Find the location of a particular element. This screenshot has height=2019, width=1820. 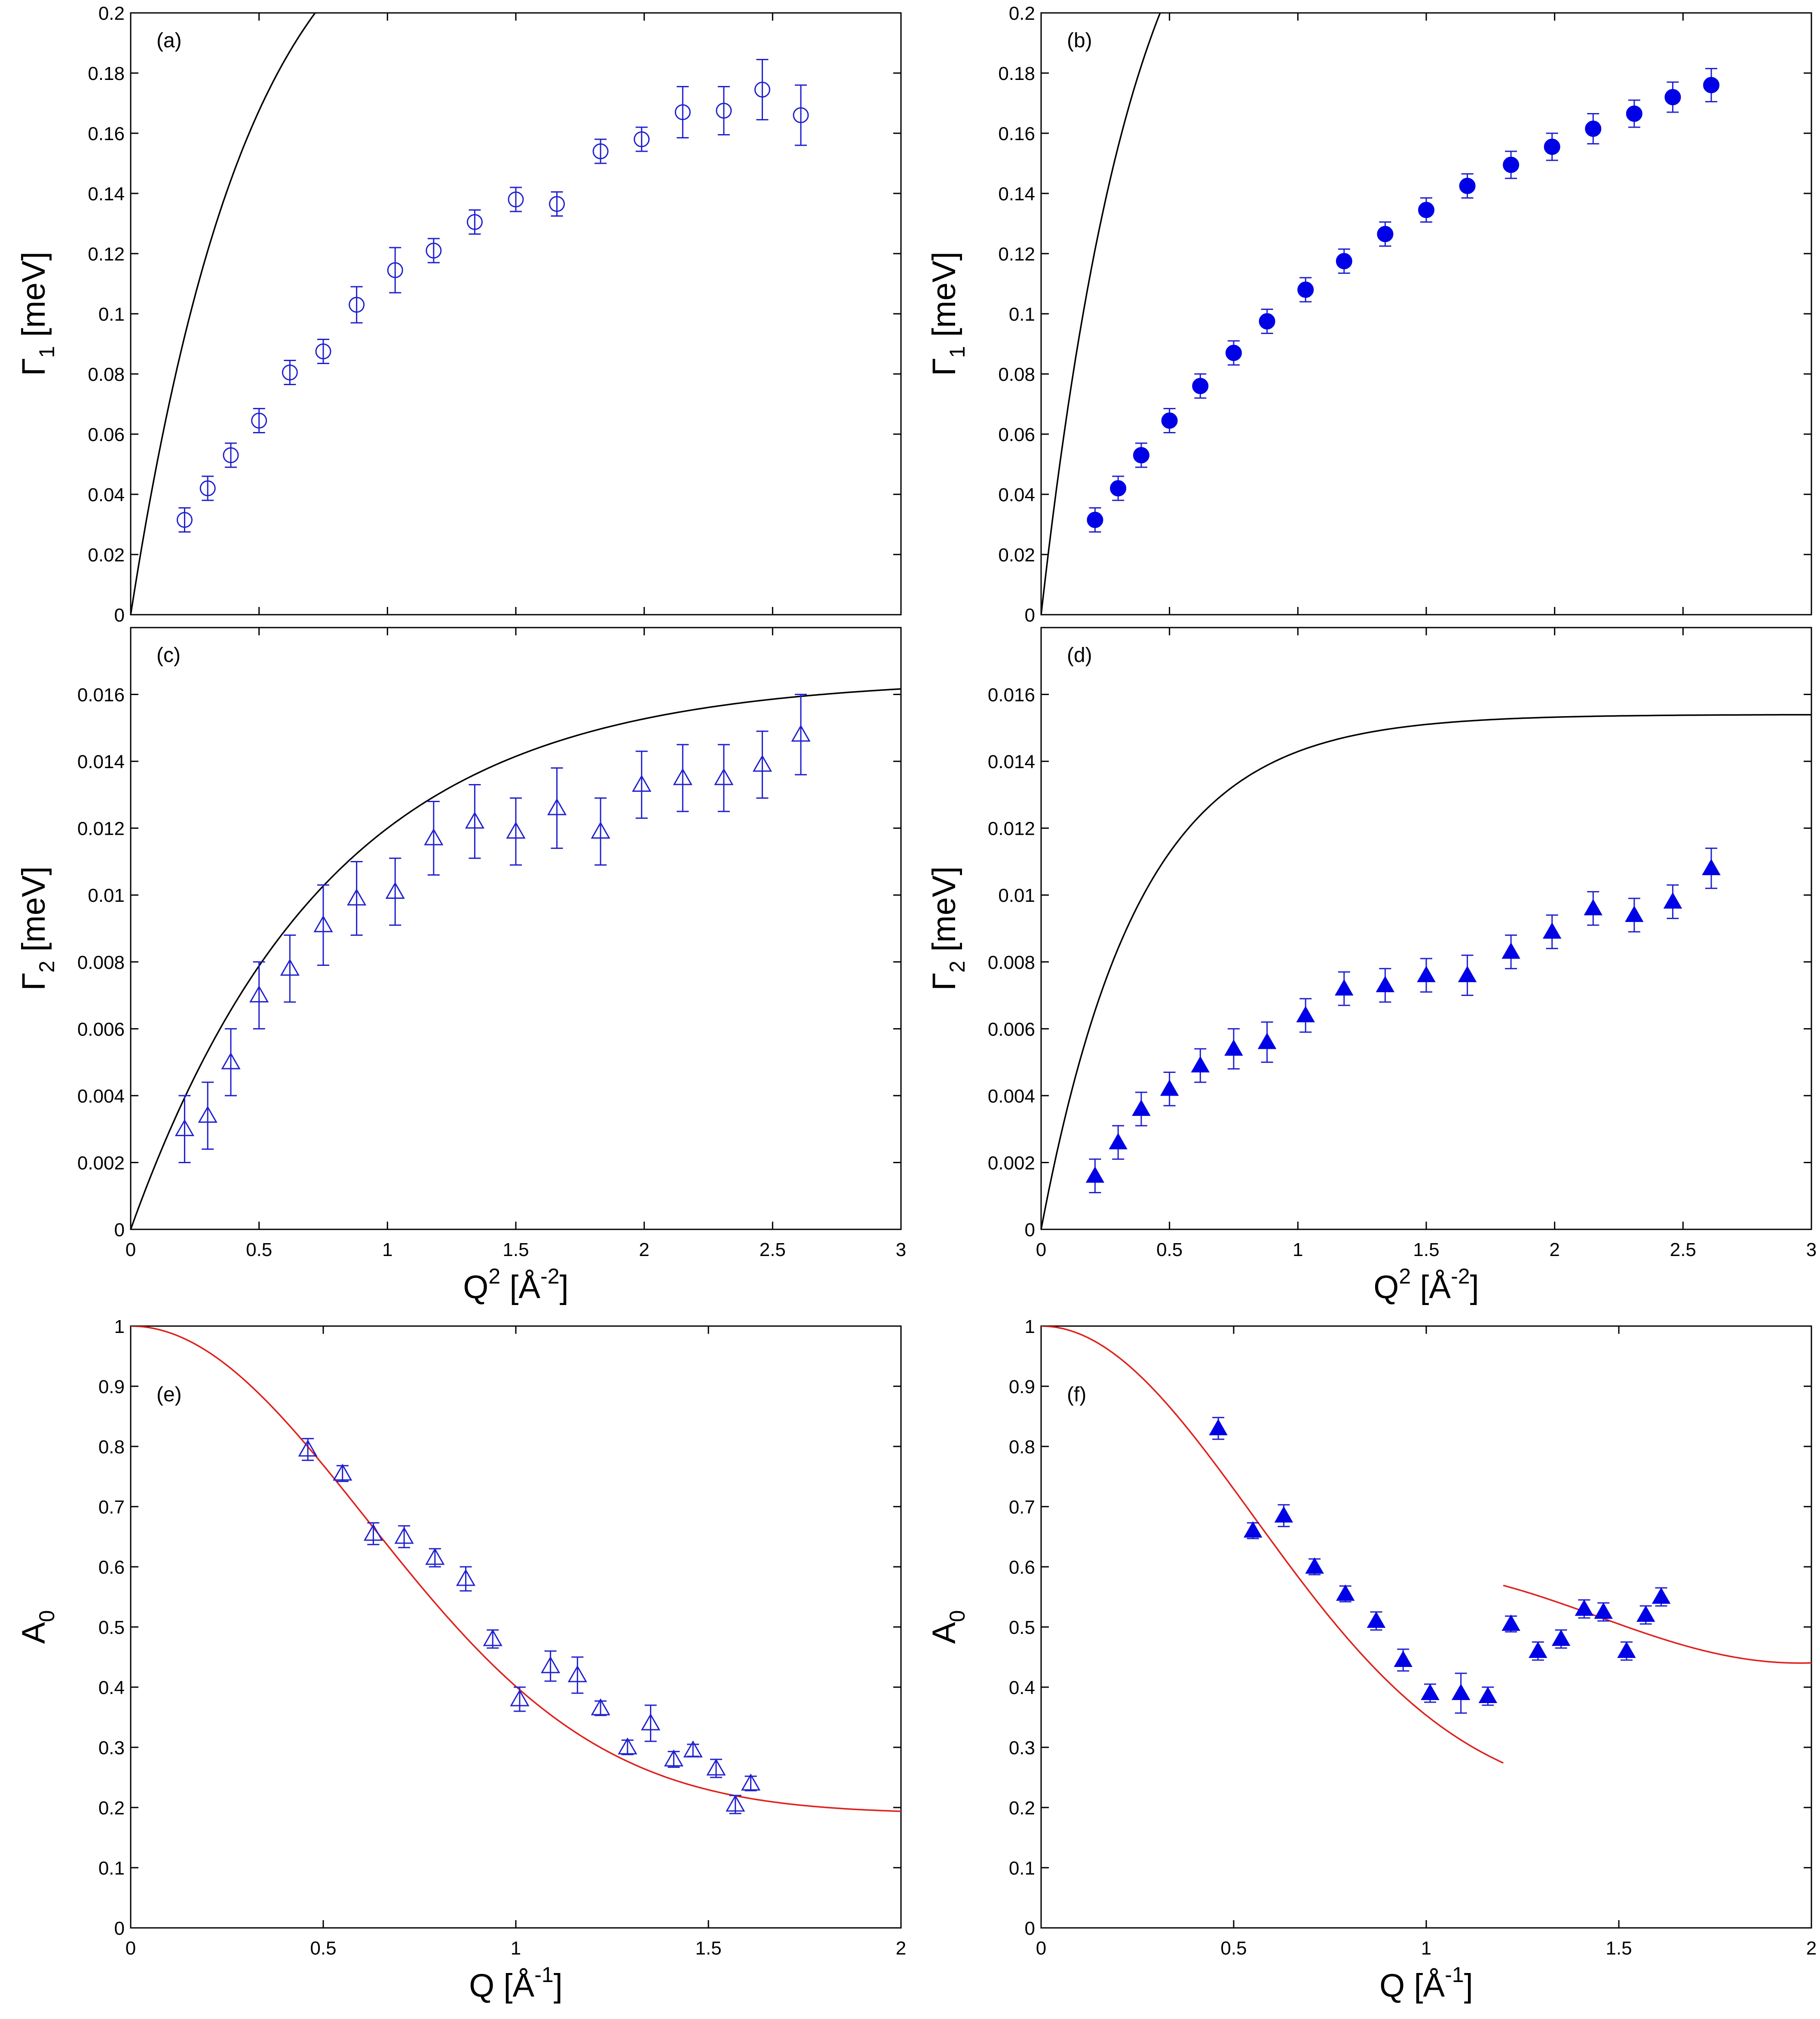

y-tick-label: 0.04 is located at coordinates (106, 495).